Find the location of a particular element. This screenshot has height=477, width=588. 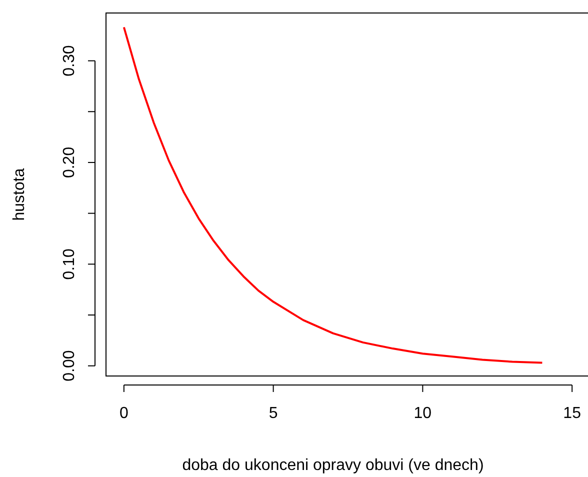

y-tick-label: 0.10 is located at coordinates (69, 264).